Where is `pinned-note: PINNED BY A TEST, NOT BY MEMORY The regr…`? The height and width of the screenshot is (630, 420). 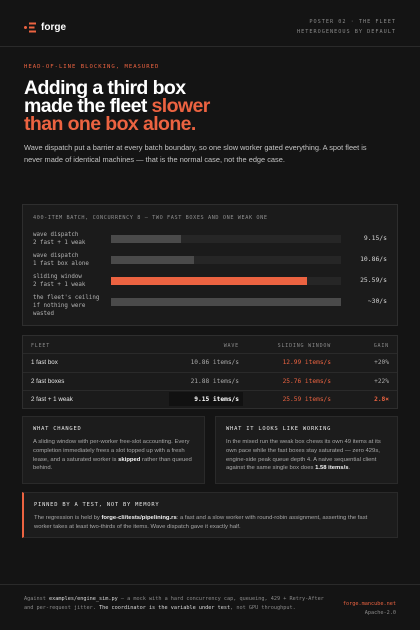
pinned-note: PINNED BY A TEST, NOT BY MEMORY The regr… is located at coordinates (210, 515).